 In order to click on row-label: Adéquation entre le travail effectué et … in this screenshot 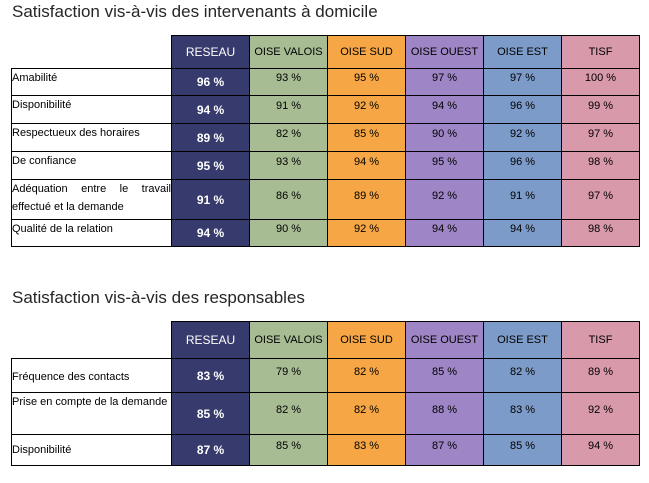, I will do `click(91, 199)`.